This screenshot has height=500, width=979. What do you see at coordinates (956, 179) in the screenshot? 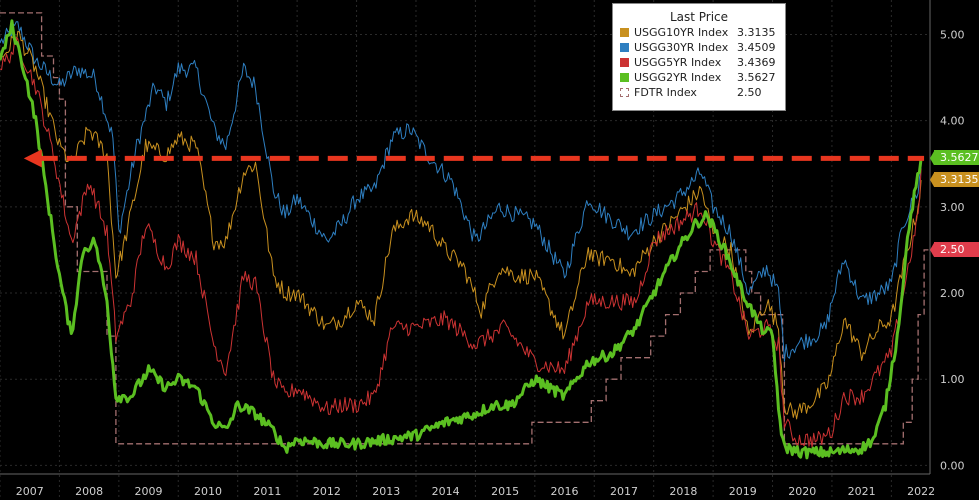
I see `price-label-usgg10yr: 3.3135` at bounding box center [956, 179].